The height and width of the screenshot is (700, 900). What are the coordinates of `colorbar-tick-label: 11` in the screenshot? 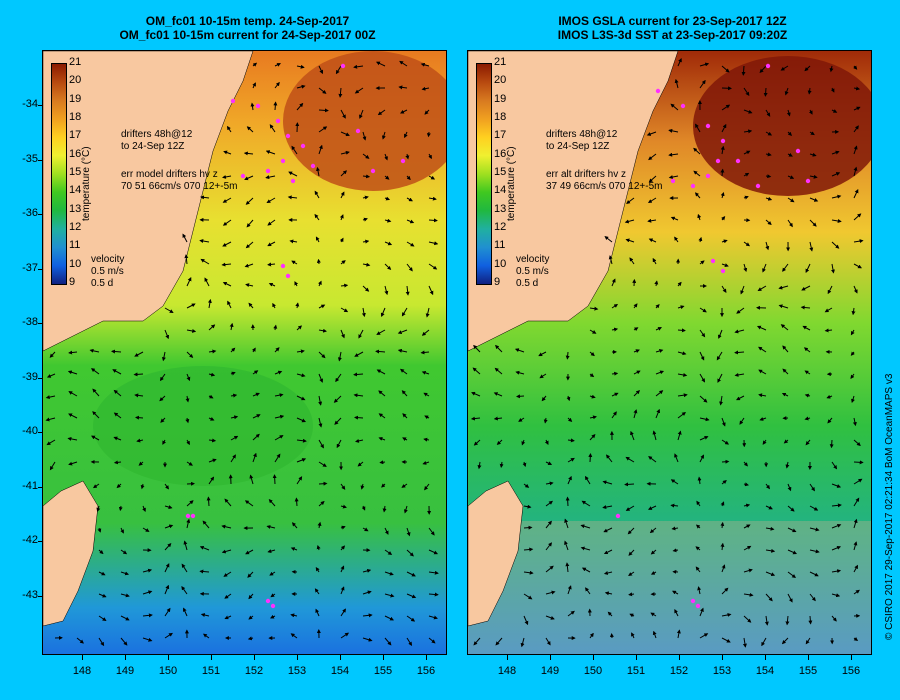 It's located at (75, 245).